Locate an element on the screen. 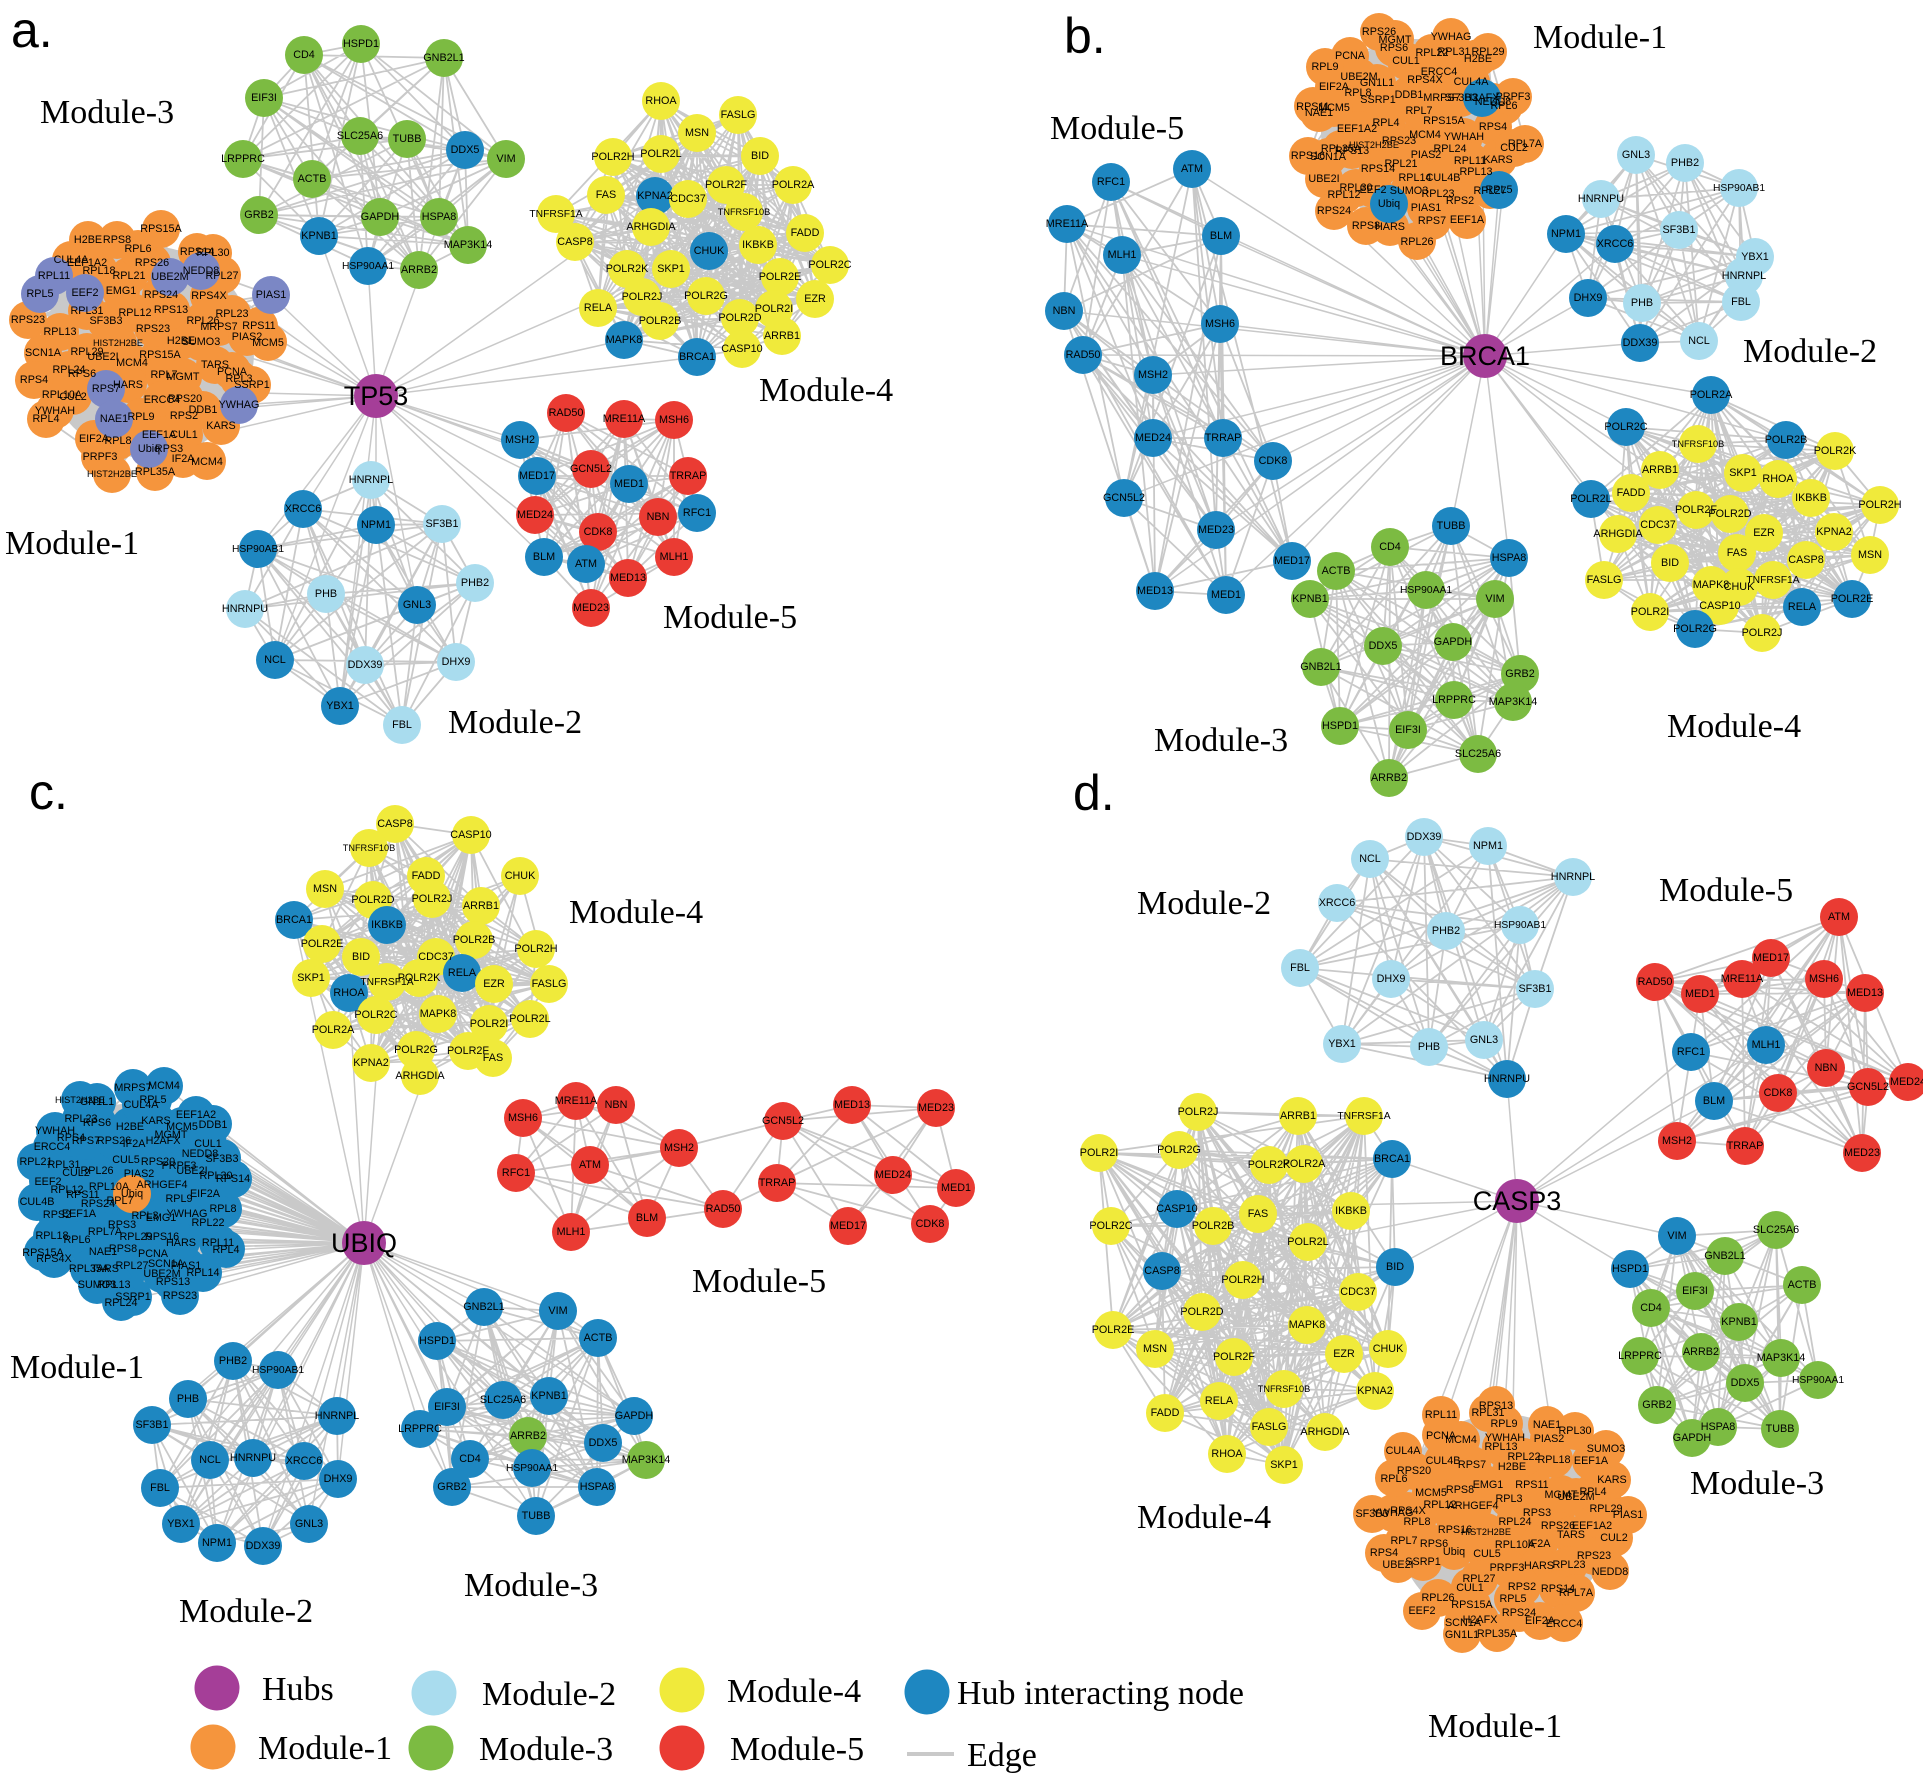 Image resolution: width=1923 pixels, height=1775 pixels. svg-text: NPM1 is located at coordinates (376, 525).